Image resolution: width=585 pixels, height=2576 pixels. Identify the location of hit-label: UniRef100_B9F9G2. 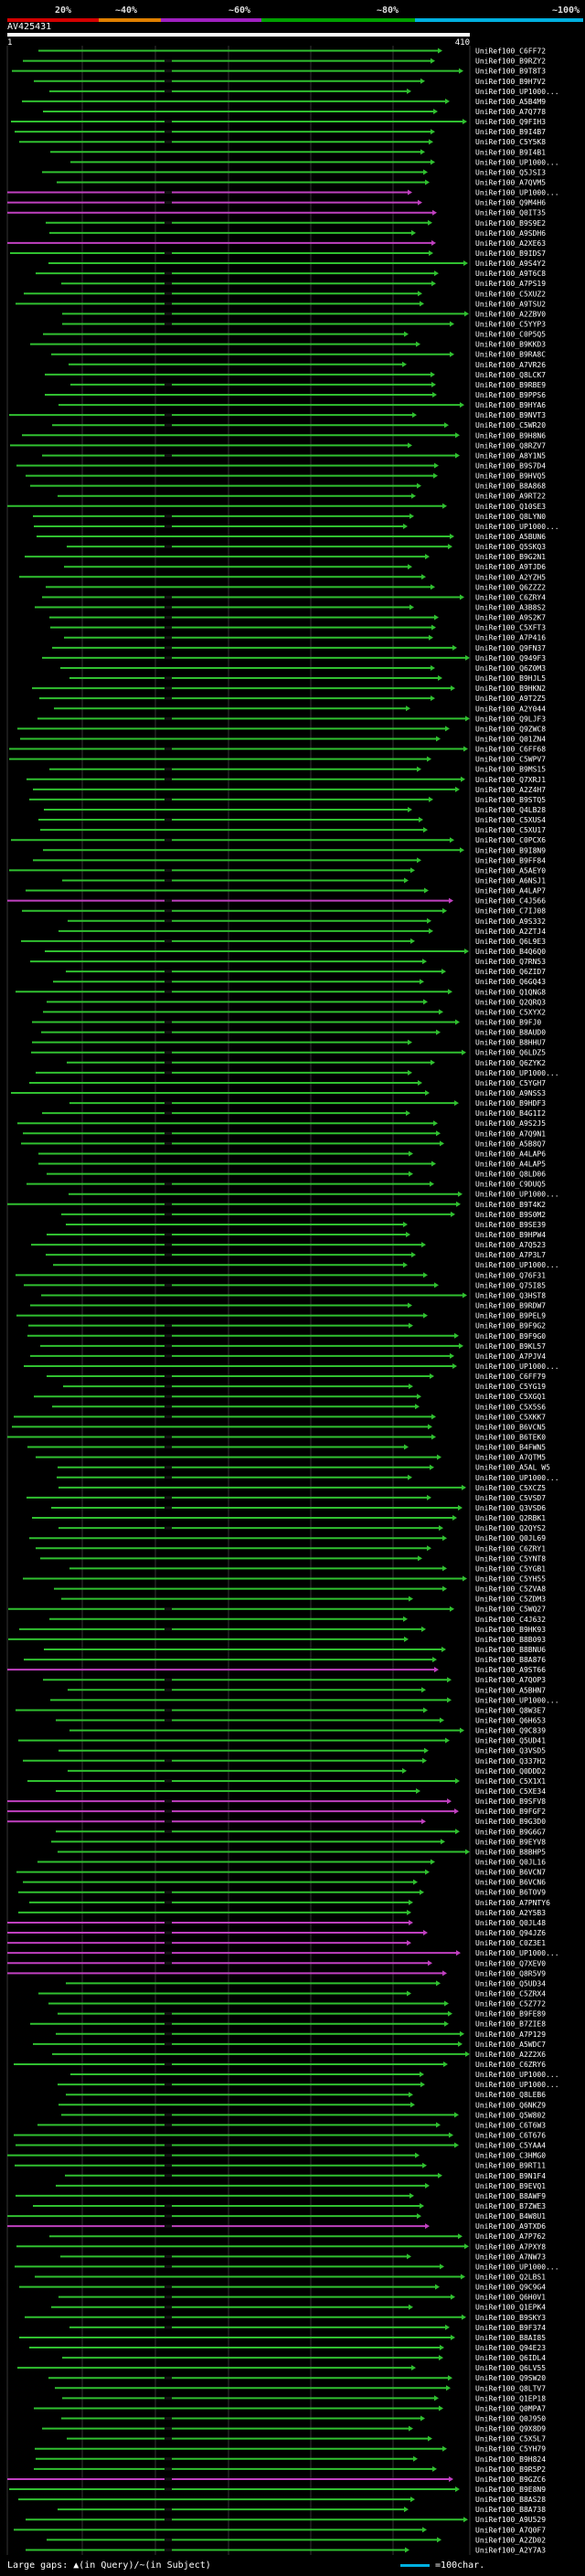
(511, 1326).